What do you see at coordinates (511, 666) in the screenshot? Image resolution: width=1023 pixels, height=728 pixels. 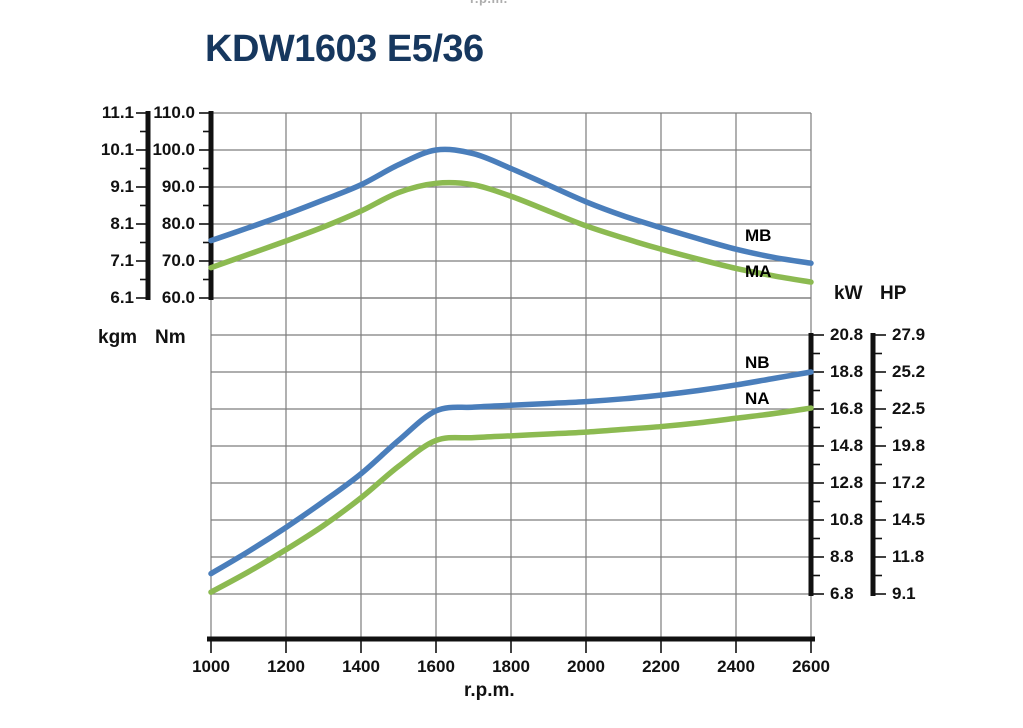 I see `tick-label-rpm: 1800` at bounding box center [511, 666].